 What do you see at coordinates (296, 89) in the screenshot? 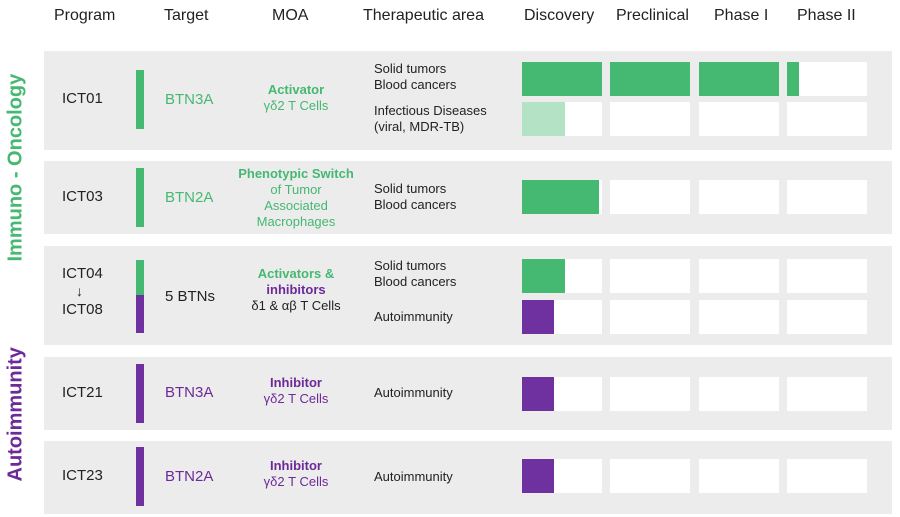
I see `moa-ict01-bold: Activator` at bounding box center [296, 89].